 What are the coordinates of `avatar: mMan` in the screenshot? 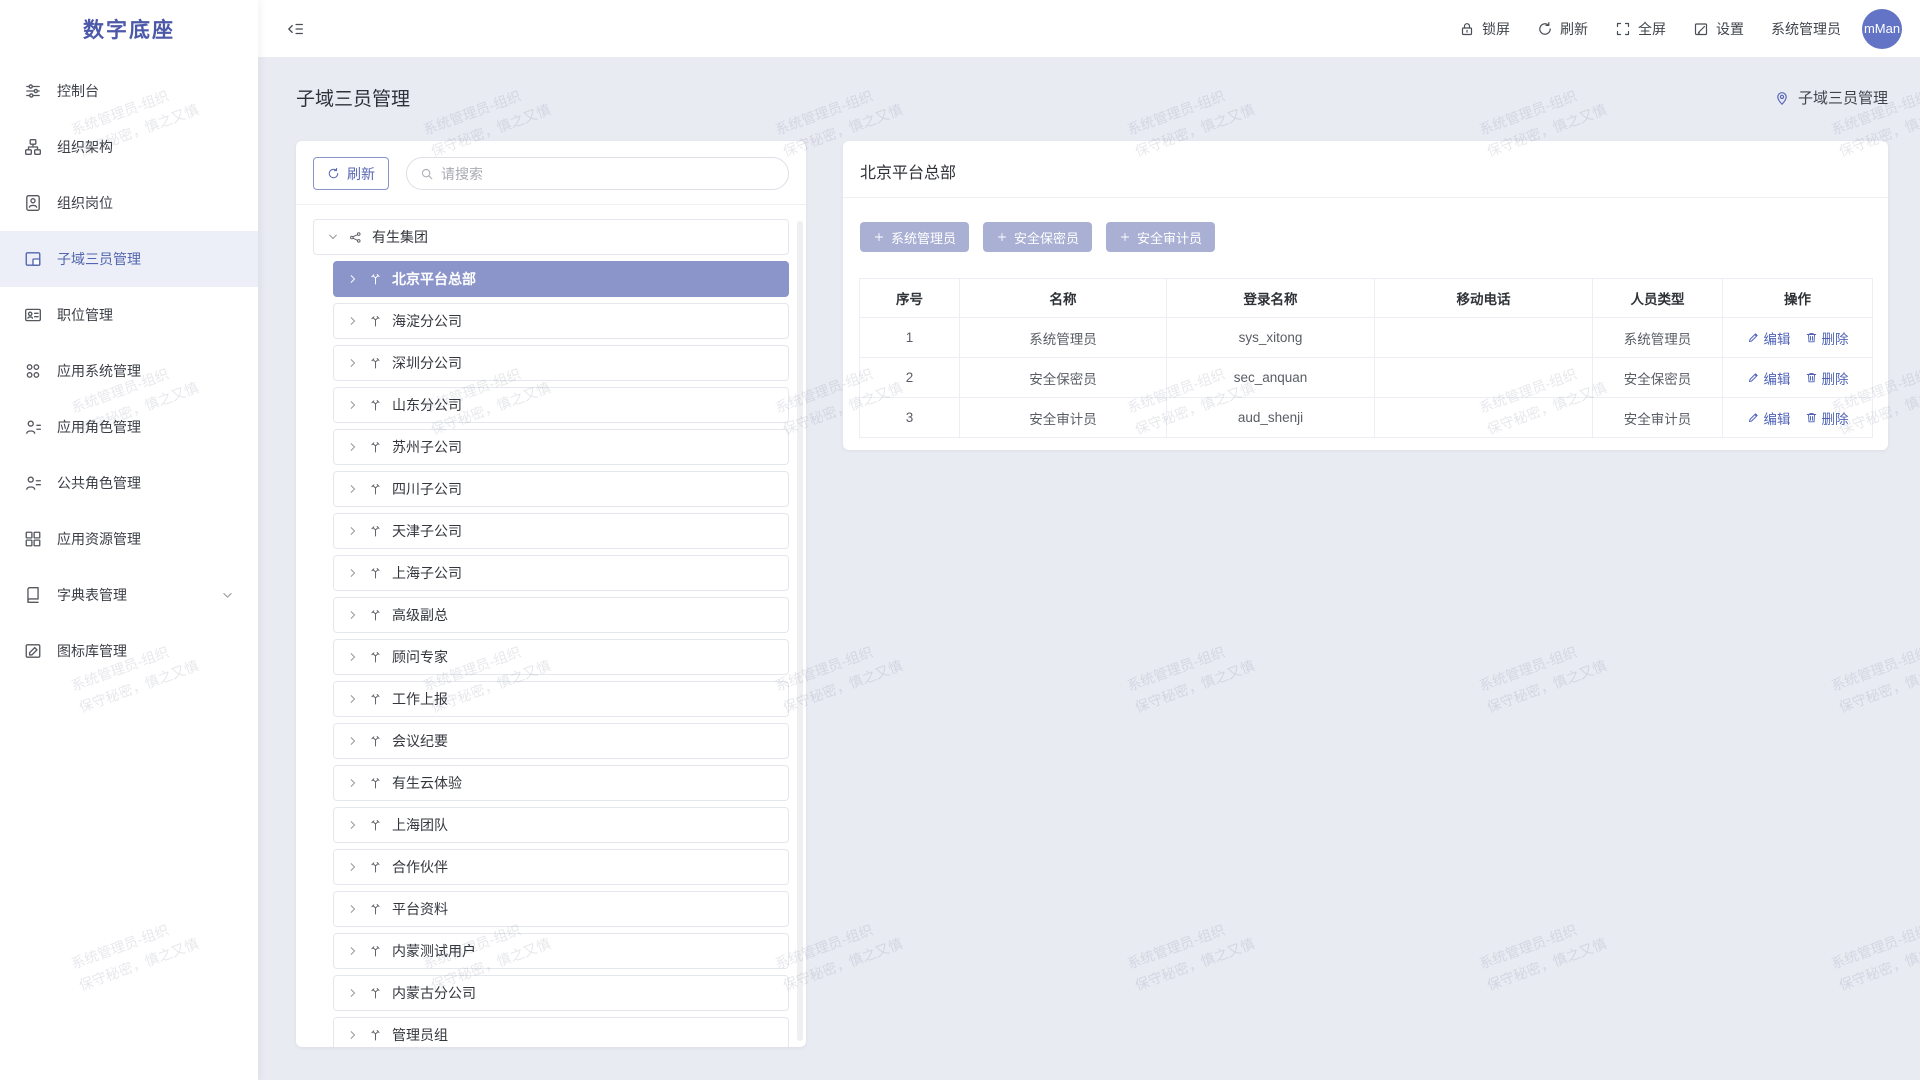 It's located at (1882, 28).